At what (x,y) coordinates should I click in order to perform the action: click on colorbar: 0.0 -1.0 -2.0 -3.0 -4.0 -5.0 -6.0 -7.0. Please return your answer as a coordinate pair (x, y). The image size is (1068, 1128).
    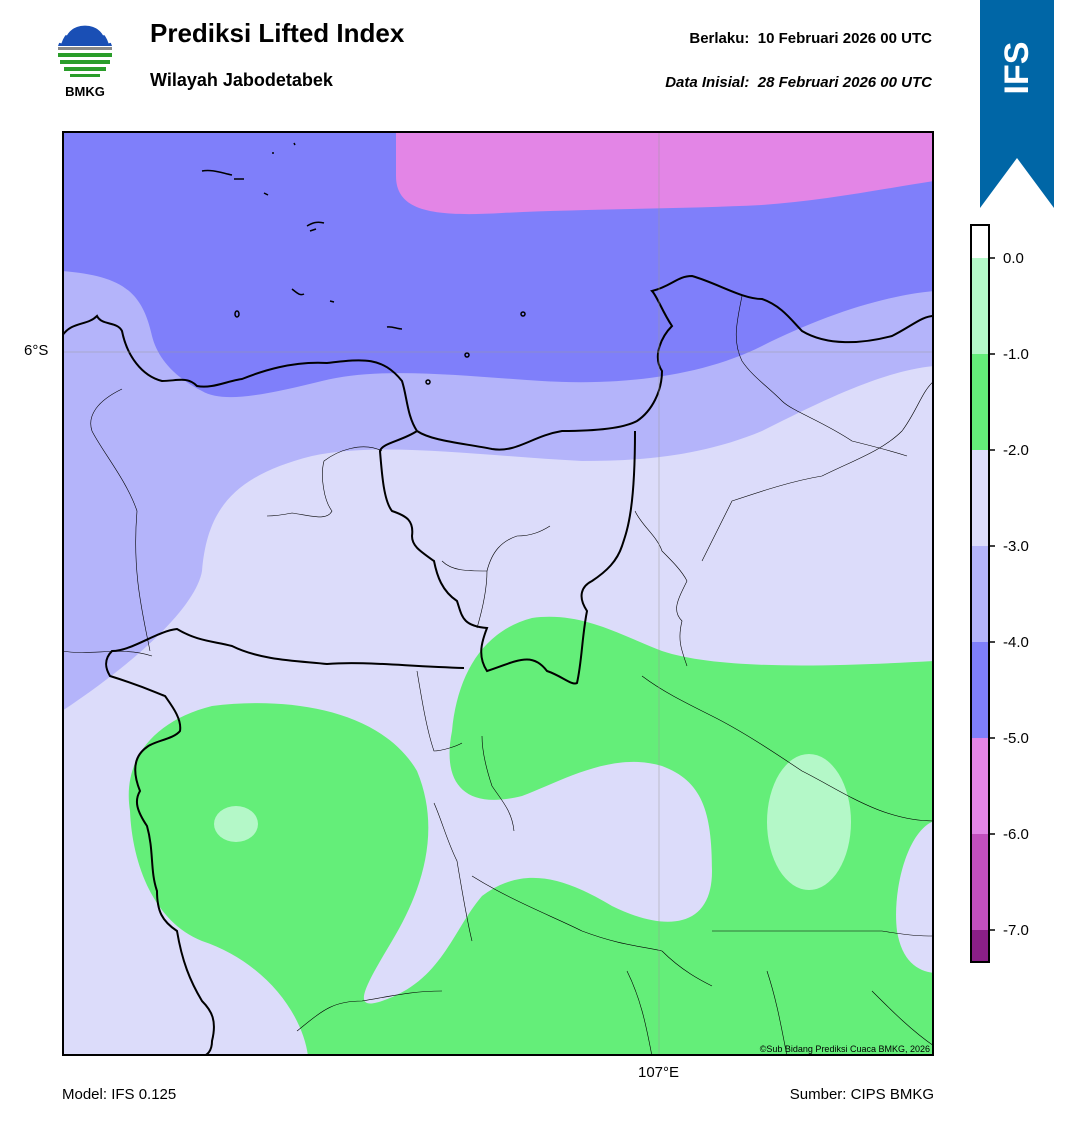
    Looking at the image, I should click on (1018, 595).